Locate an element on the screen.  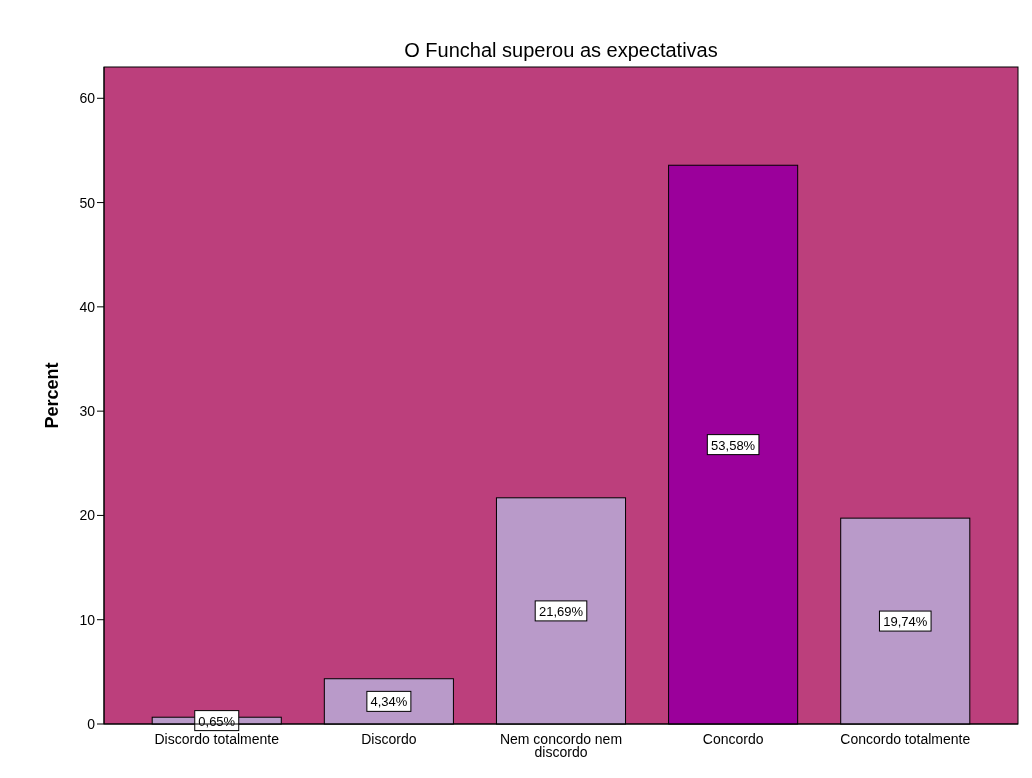
y-tick-label: 40 is located at coordinates (87, 306).